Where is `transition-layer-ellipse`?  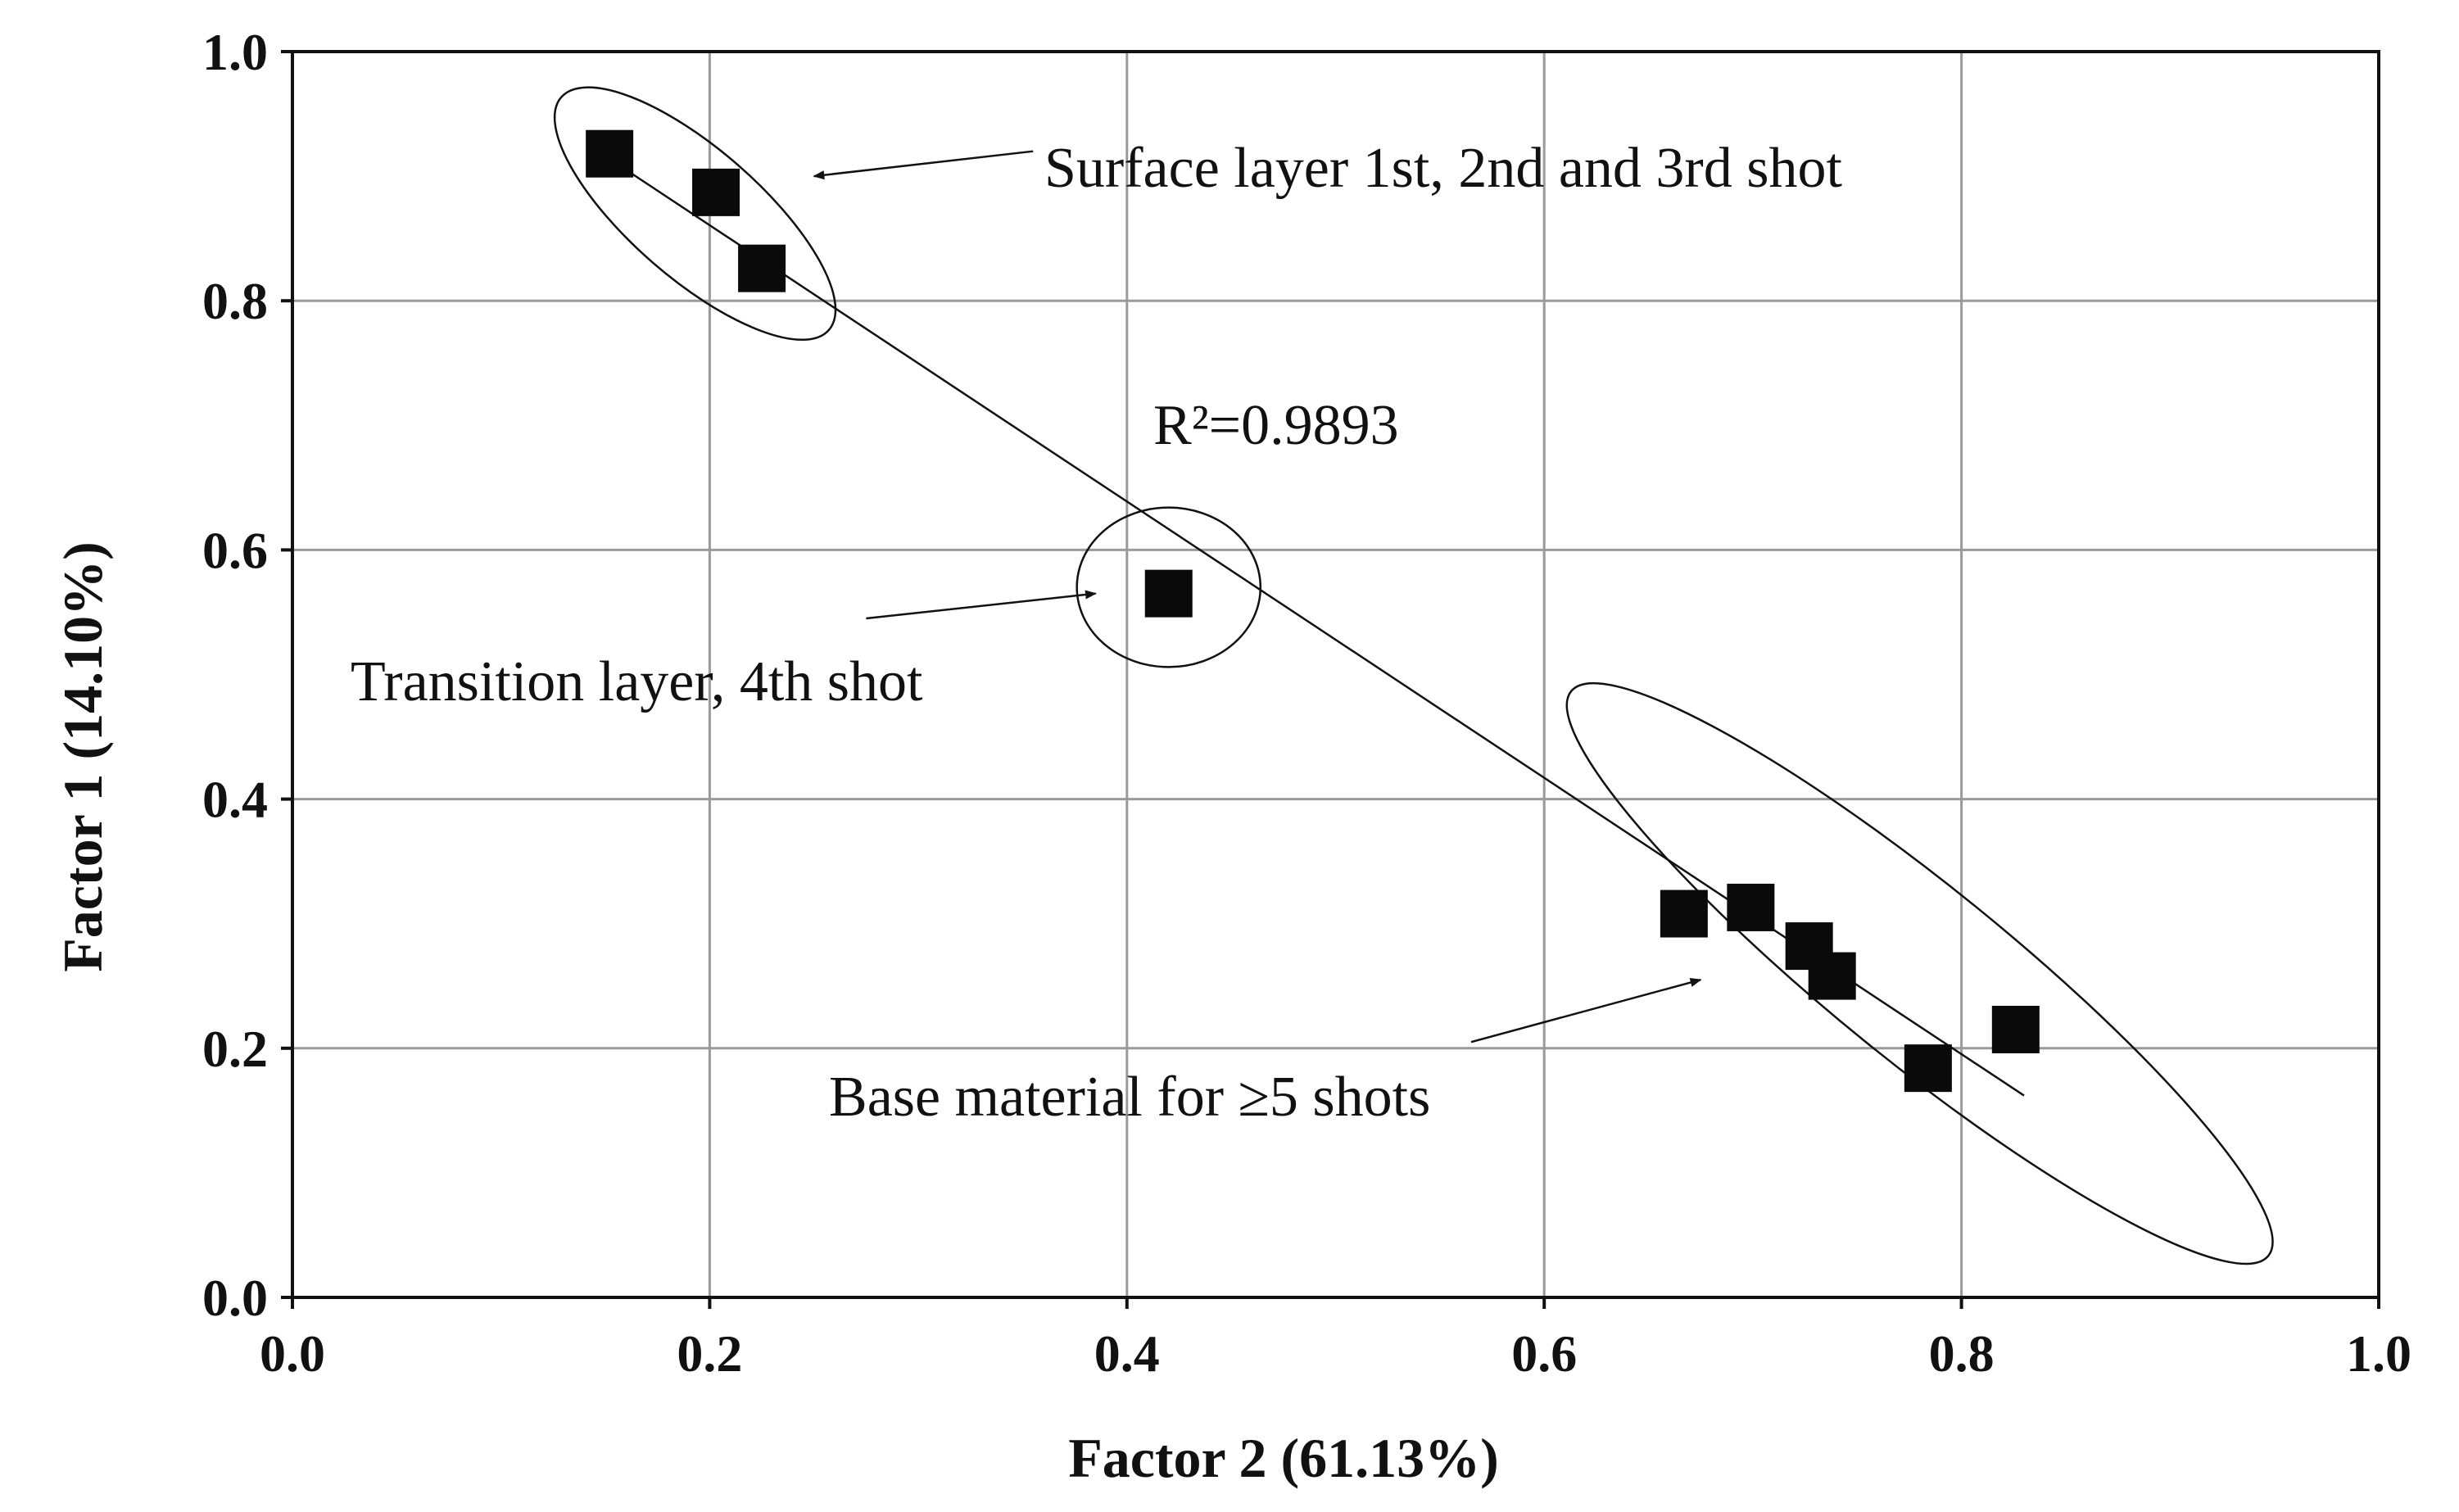 transition-layer-ellipse is located at coordinates (1169, 587).